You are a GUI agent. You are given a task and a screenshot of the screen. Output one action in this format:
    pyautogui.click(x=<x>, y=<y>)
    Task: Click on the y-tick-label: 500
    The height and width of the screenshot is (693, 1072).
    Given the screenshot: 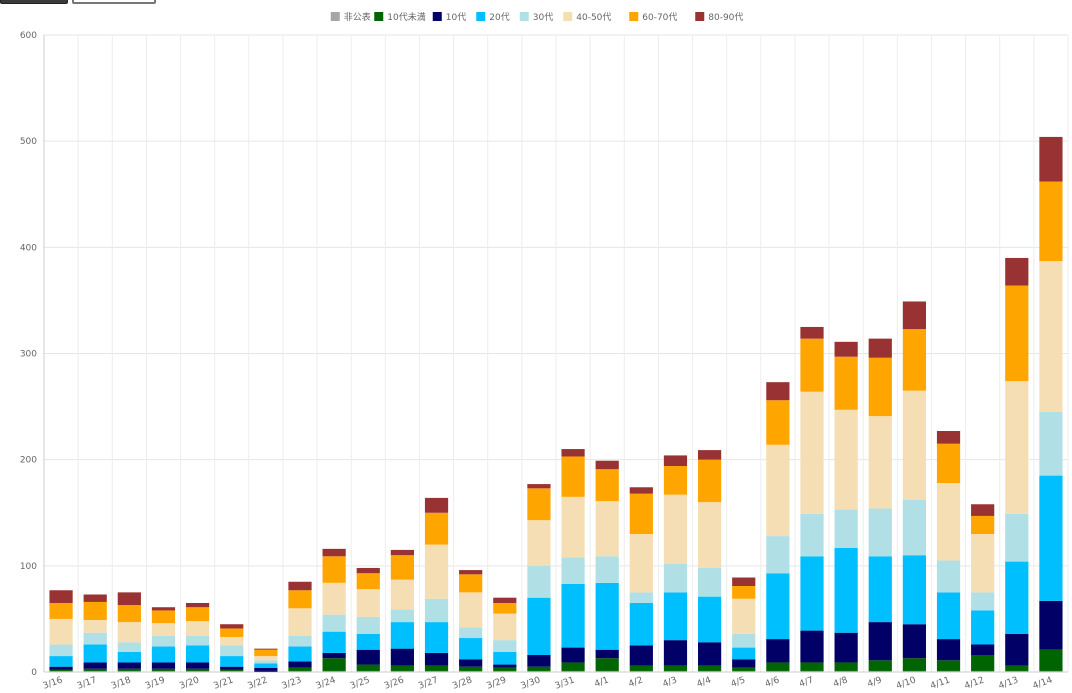 What is the action you would take?
    pyautogui.click(x=28, y=142)
    